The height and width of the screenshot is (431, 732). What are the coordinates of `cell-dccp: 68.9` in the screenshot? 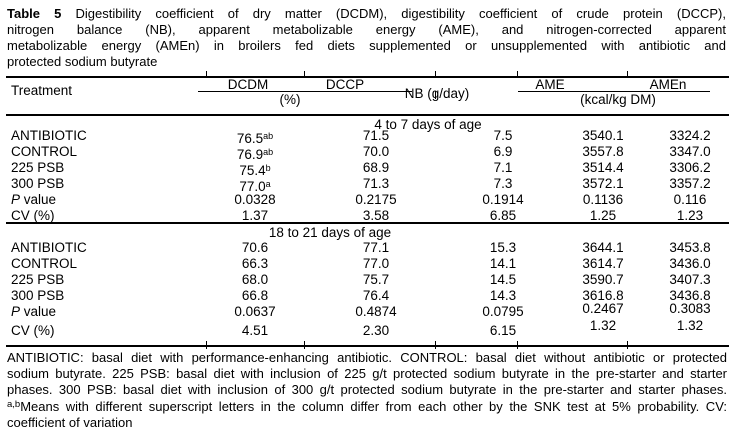 It's located at (376, 167).